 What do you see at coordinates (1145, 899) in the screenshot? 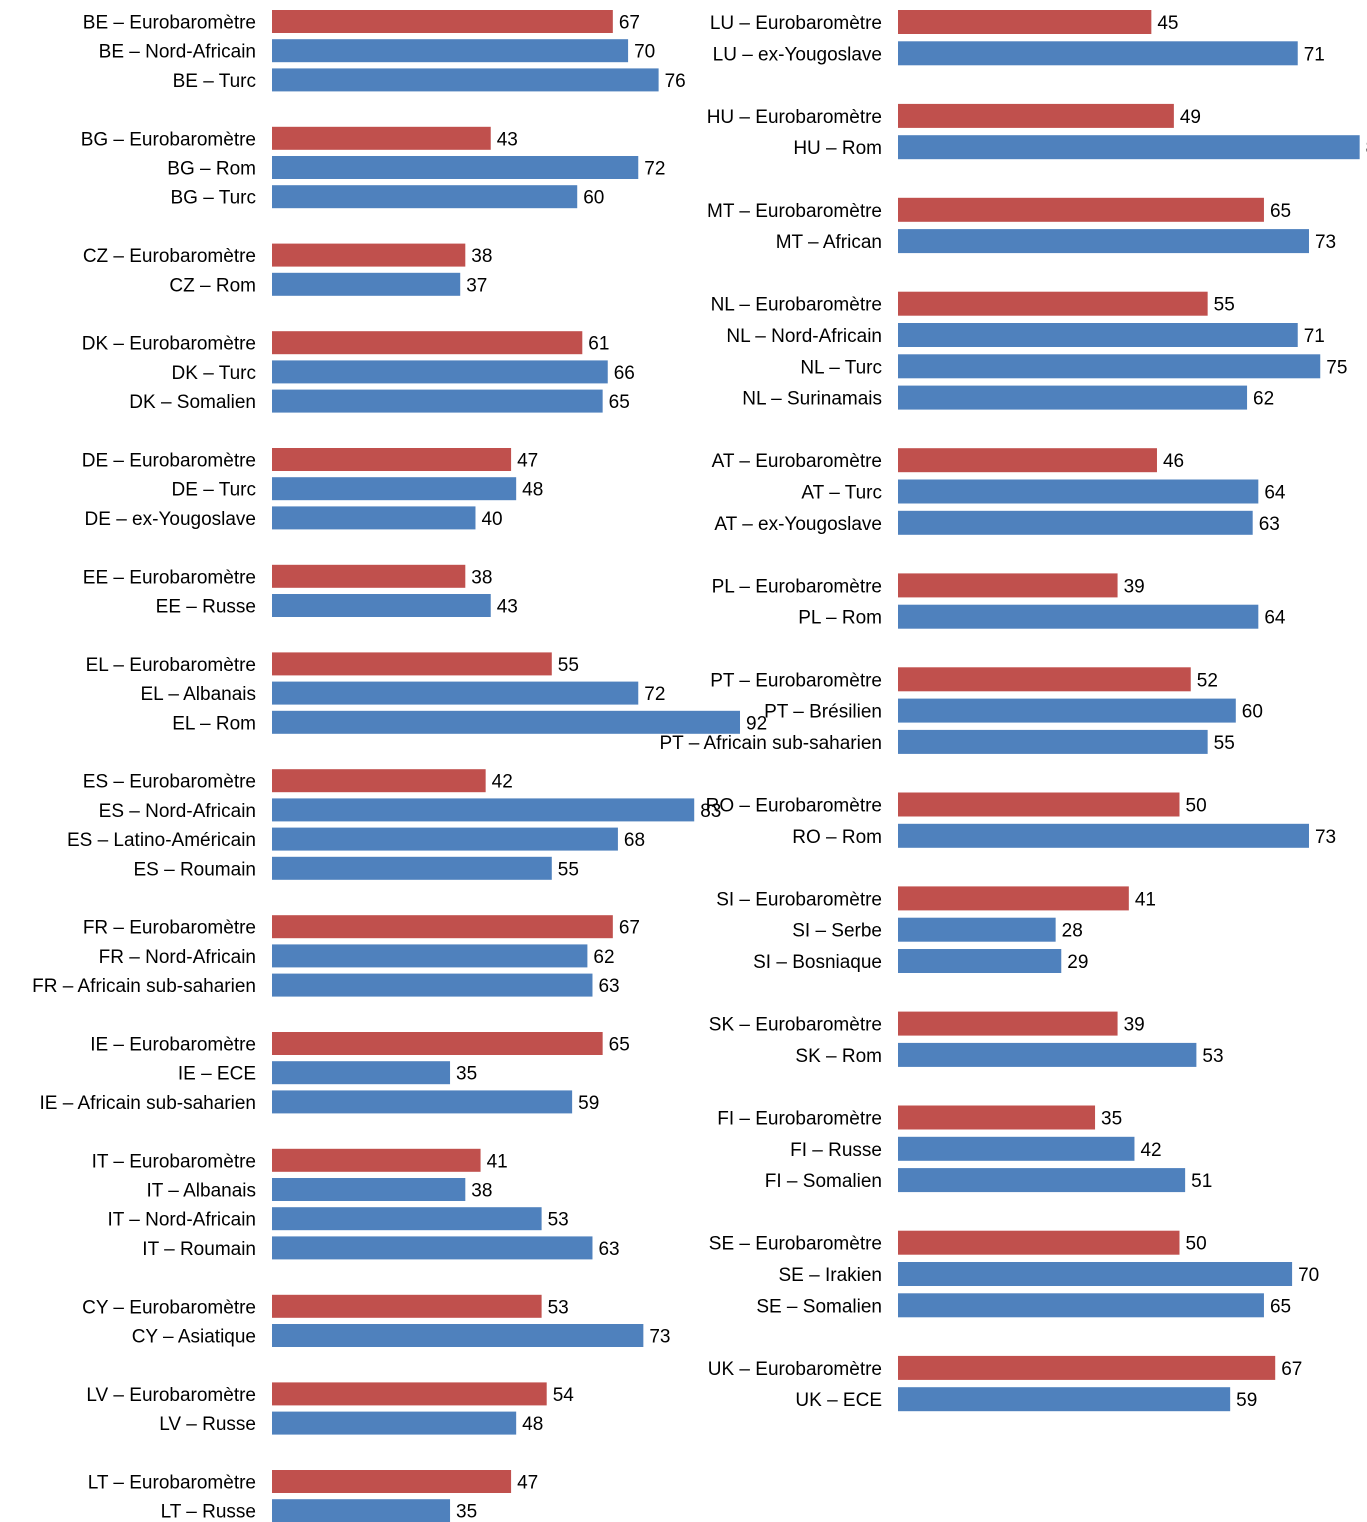
I see `data-label: 41` at bounding box center [1145, 899].